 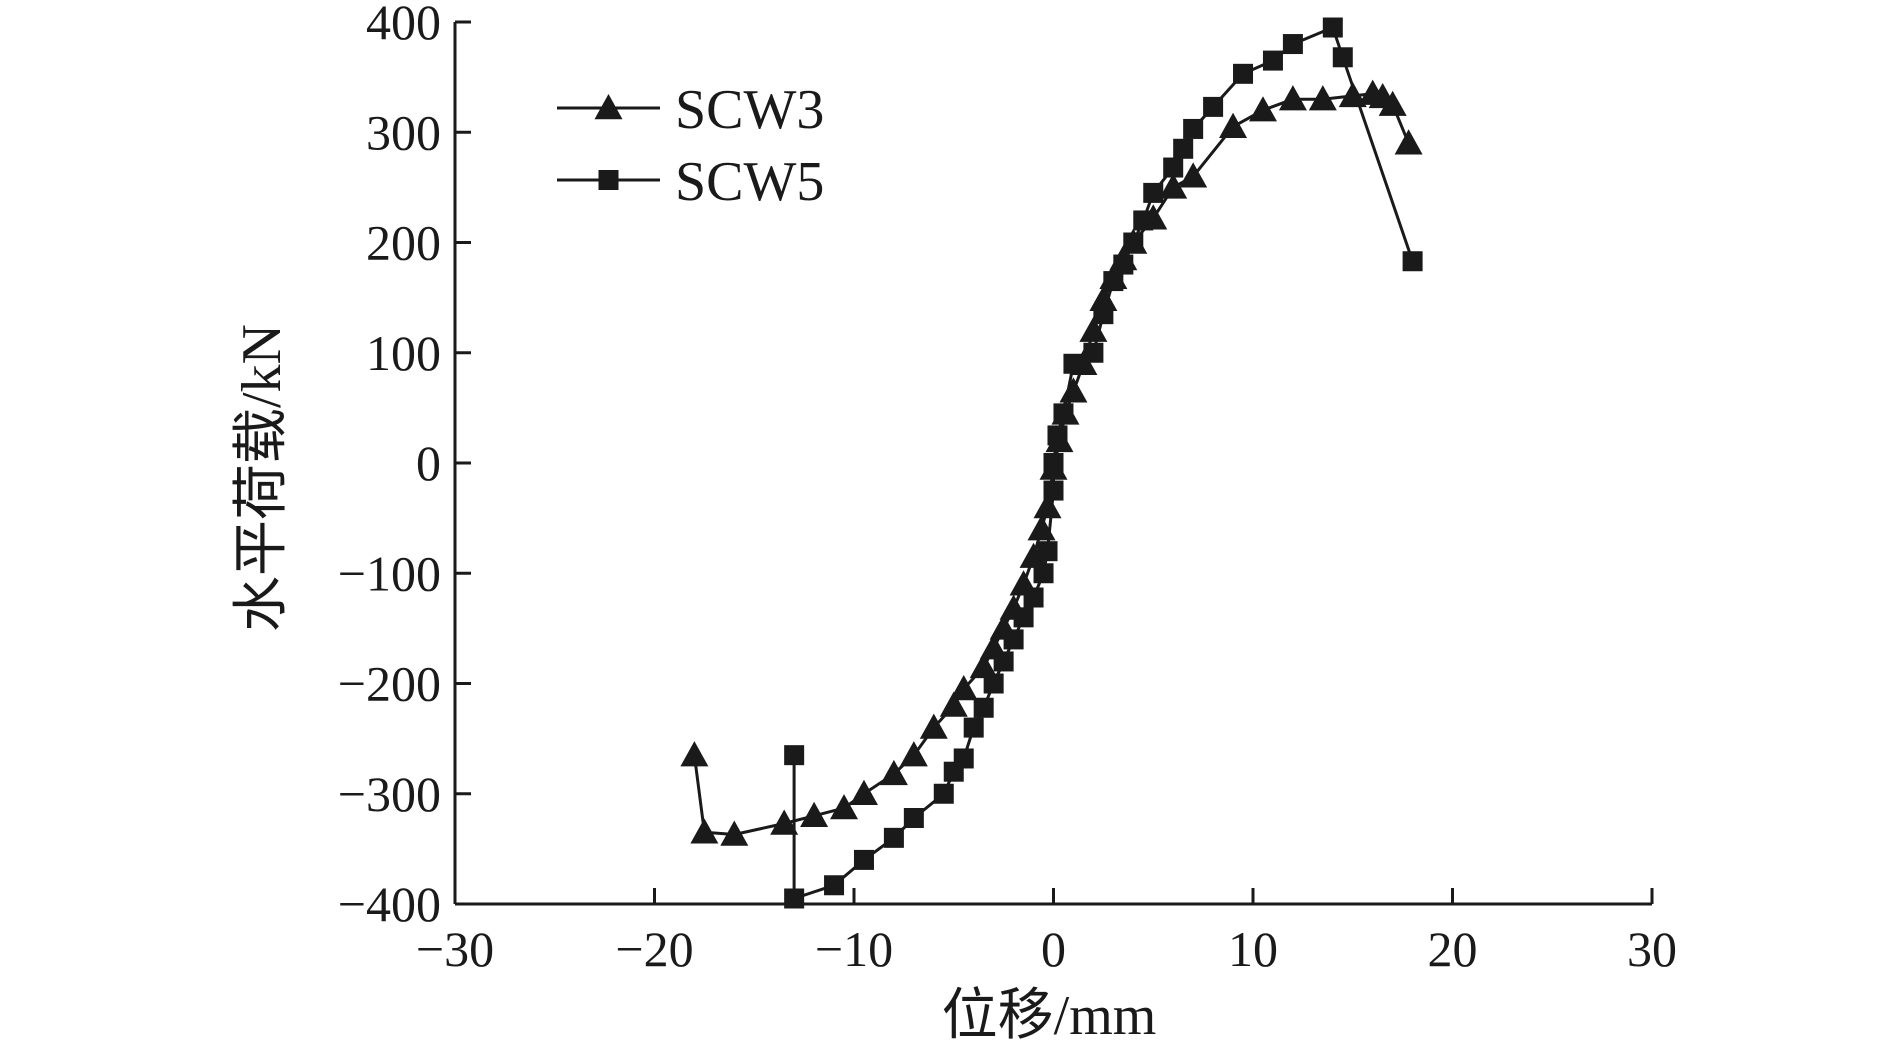 I want to click on x-axis-label: 位移/mm, so click(x=1049, y=1016).